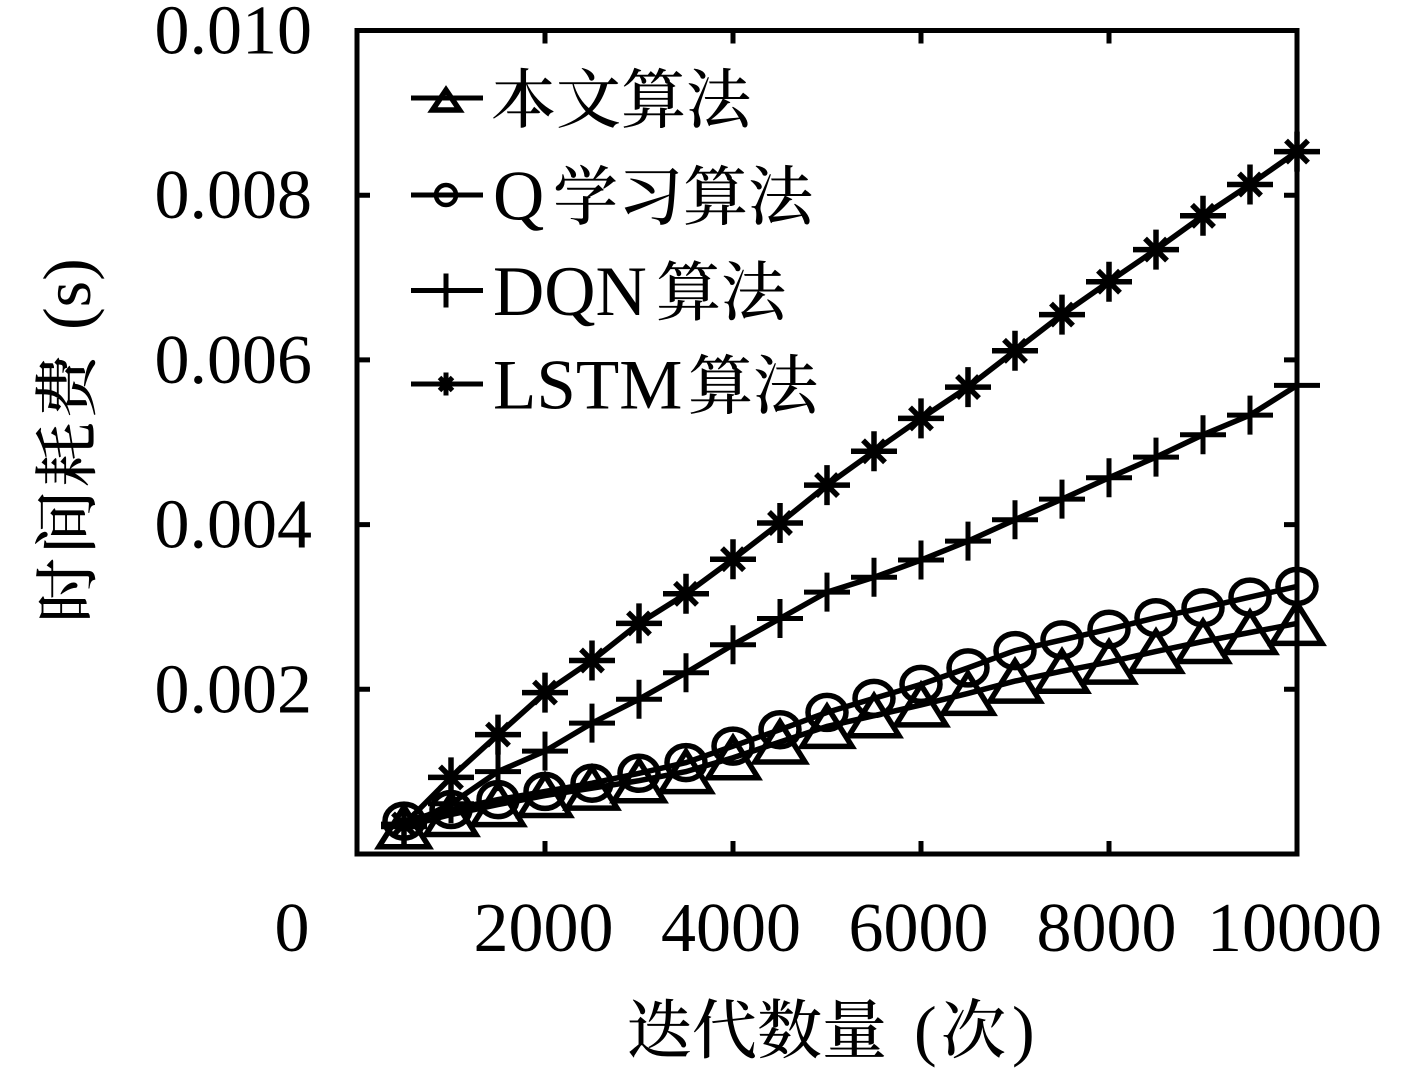 This screenshot has width=1417, height=1075. I want to click on svg-text: (s), so click(67, 294).